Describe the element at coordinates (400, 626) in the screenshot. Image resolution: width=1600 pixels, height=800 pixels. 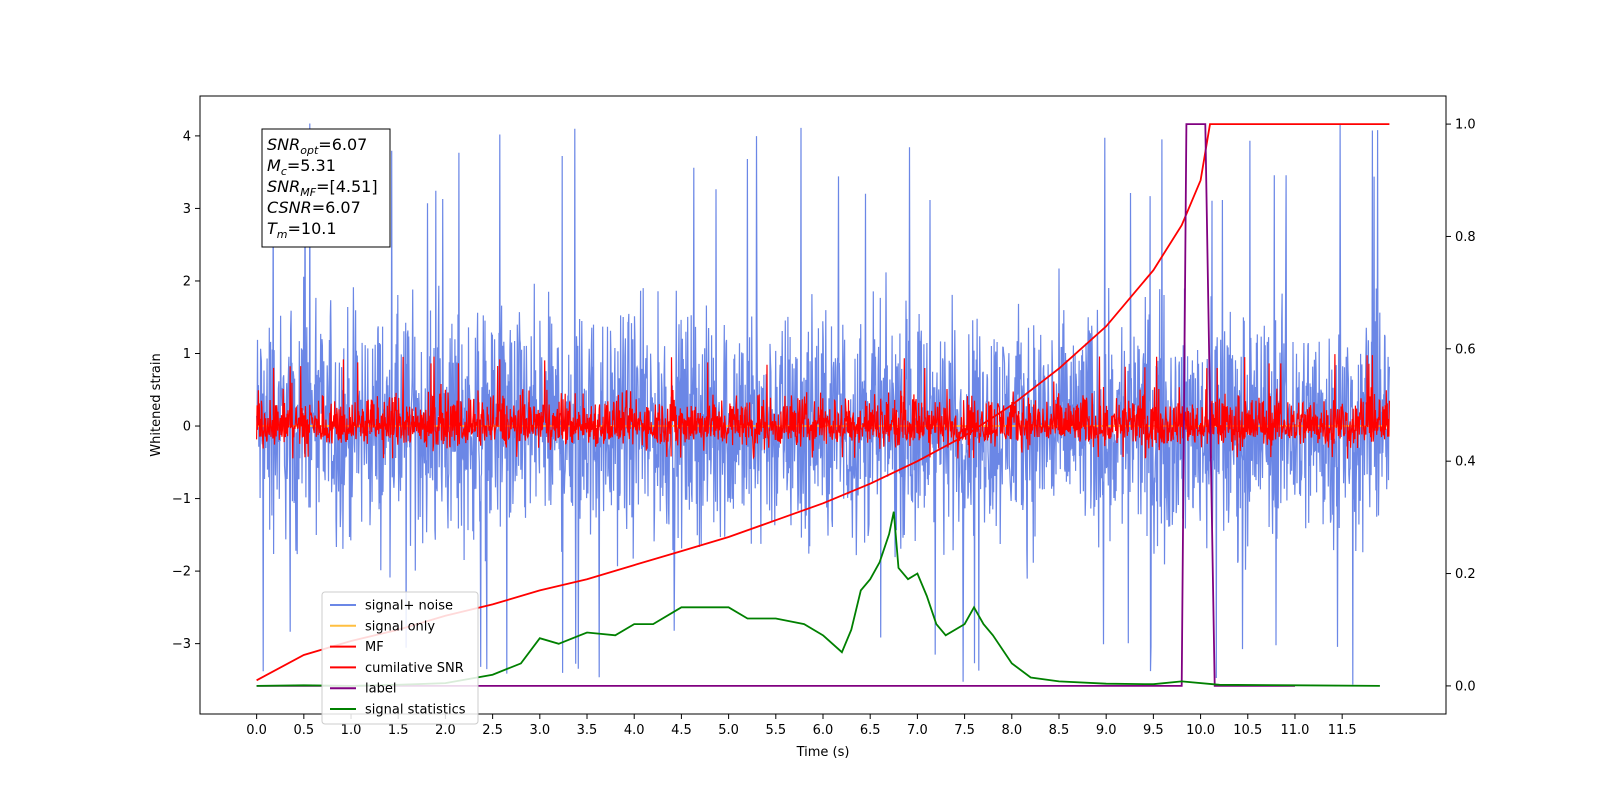
I see `legend-entry: signal only` at that location.